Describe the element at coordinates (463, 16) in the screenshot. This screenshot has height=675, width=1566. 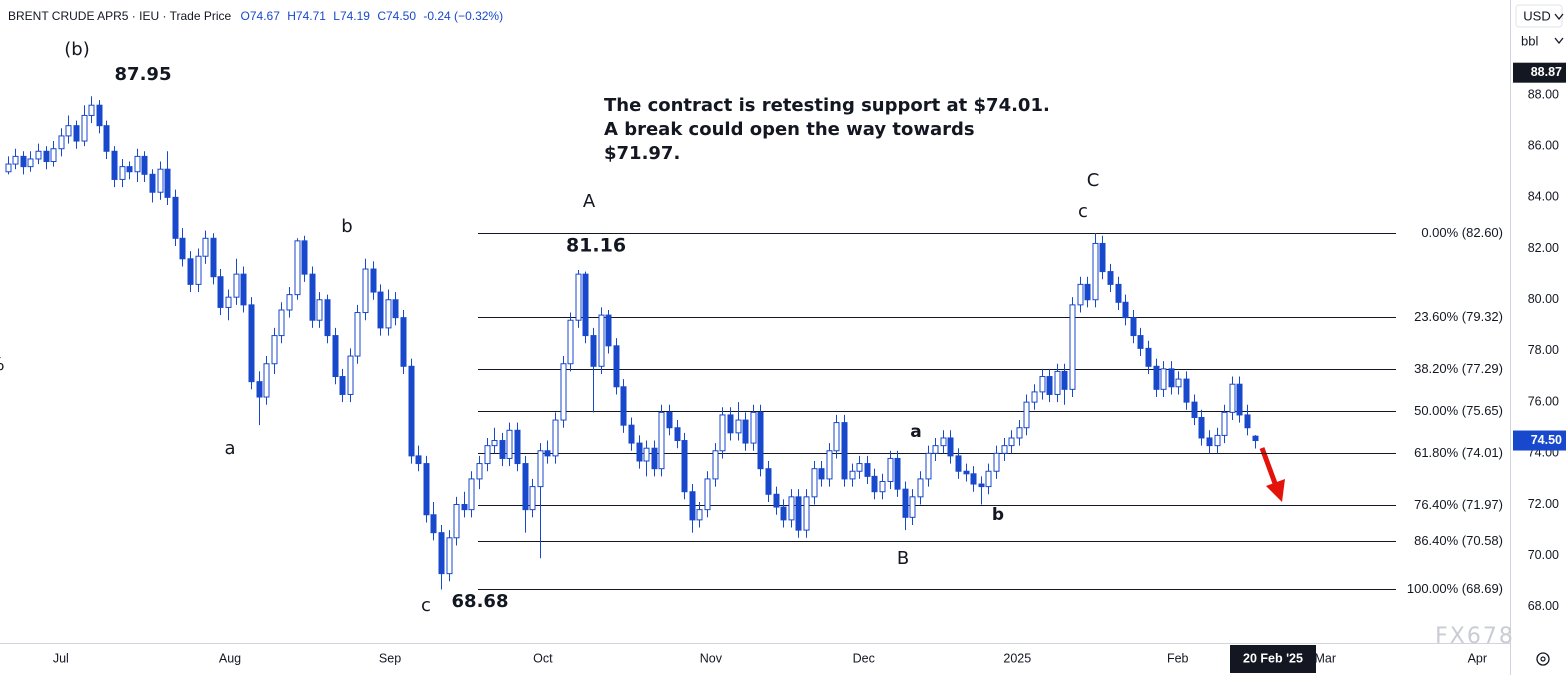
I see `change: -0.24 (−0.32%)` at that location.